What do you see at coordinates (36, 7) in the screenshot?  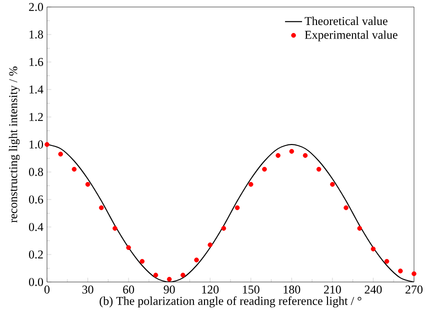 I see `y-tick-label: 2.0` at bounding box center [36, 7].